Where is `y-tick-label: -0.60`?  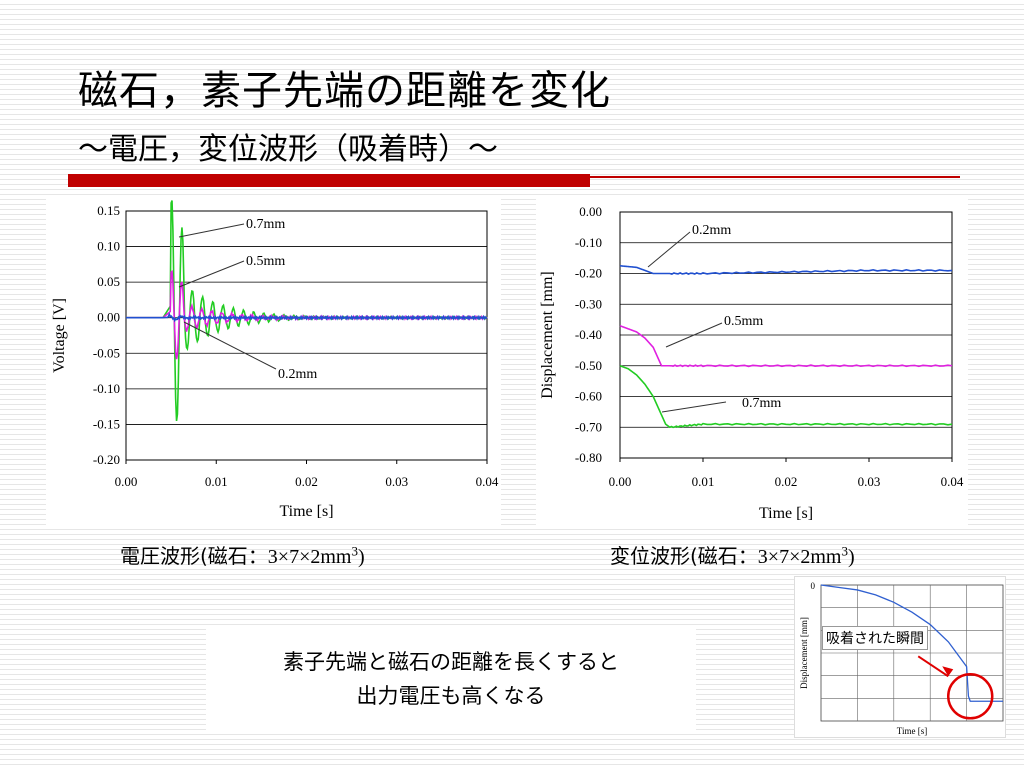
y-tick-label: -0.60 is located at coordinates (588, 396).